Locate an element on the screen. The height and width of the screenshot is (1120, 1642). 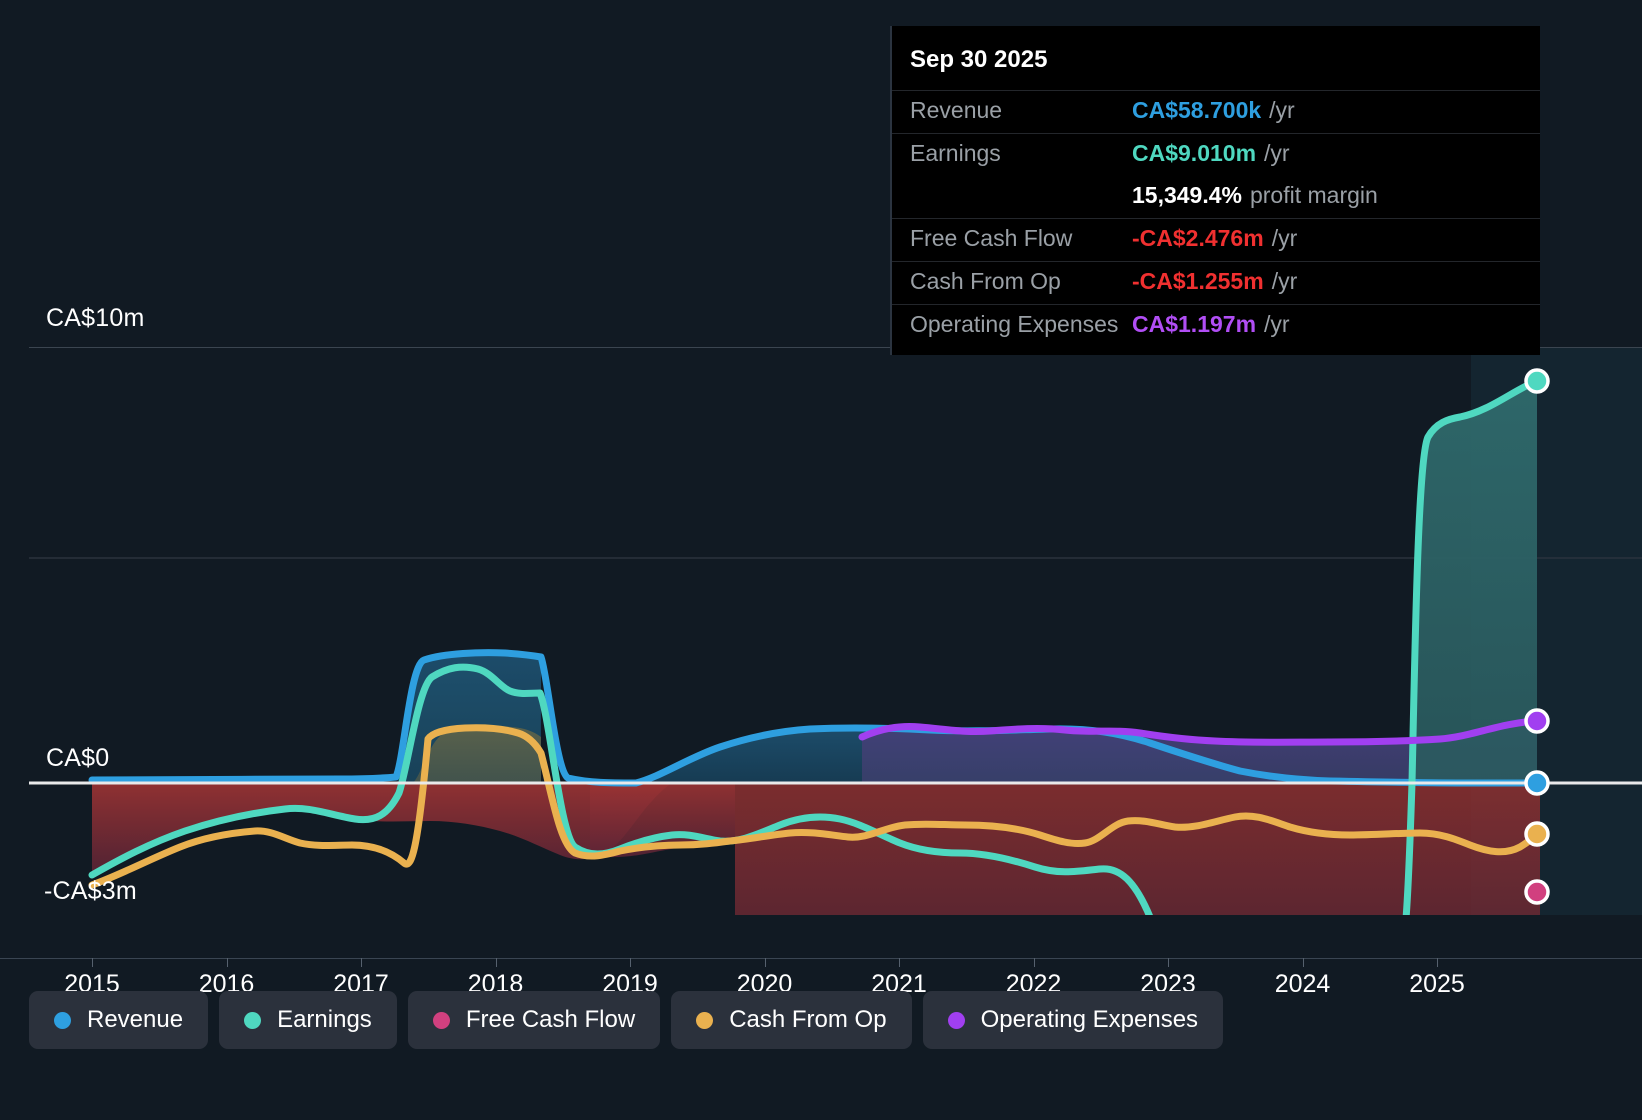
tooltip-date: Sep 30 2025 is located at coordinates (979, 59).